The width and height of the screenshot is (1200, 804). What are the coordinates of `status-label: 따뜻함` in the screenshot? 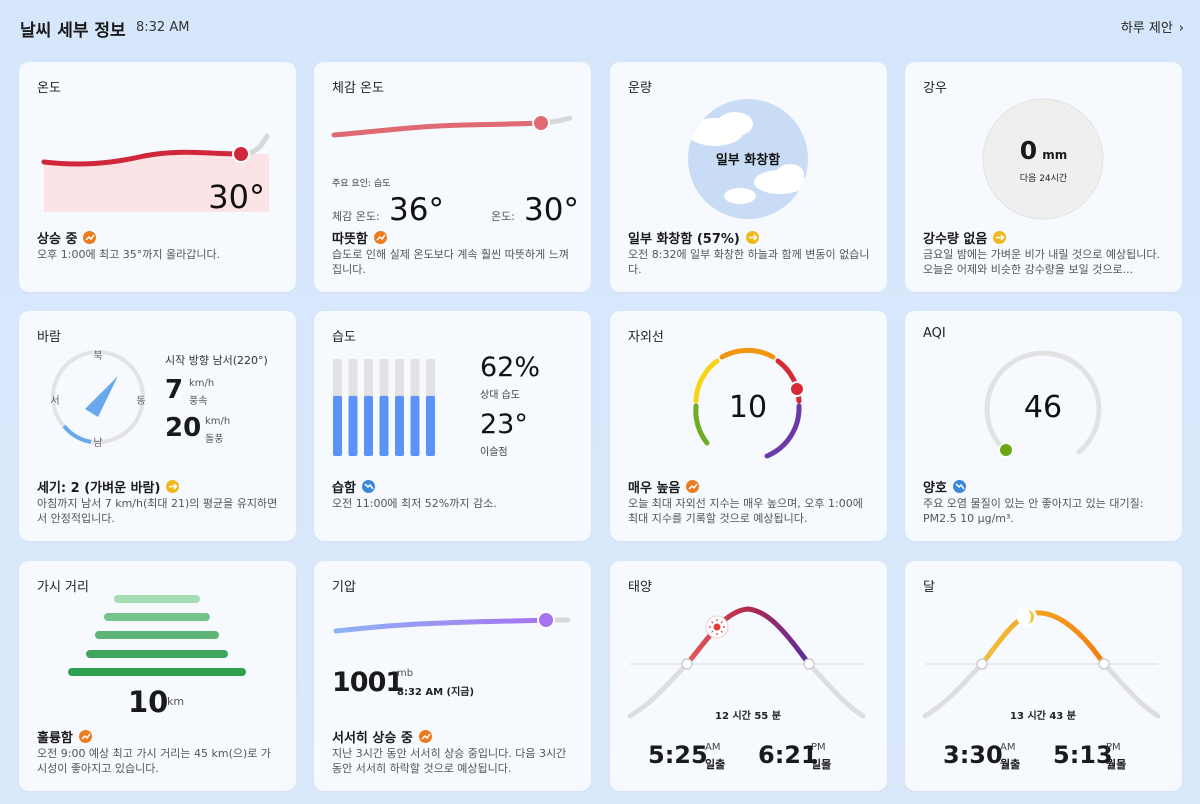 It's located at (359, 237).